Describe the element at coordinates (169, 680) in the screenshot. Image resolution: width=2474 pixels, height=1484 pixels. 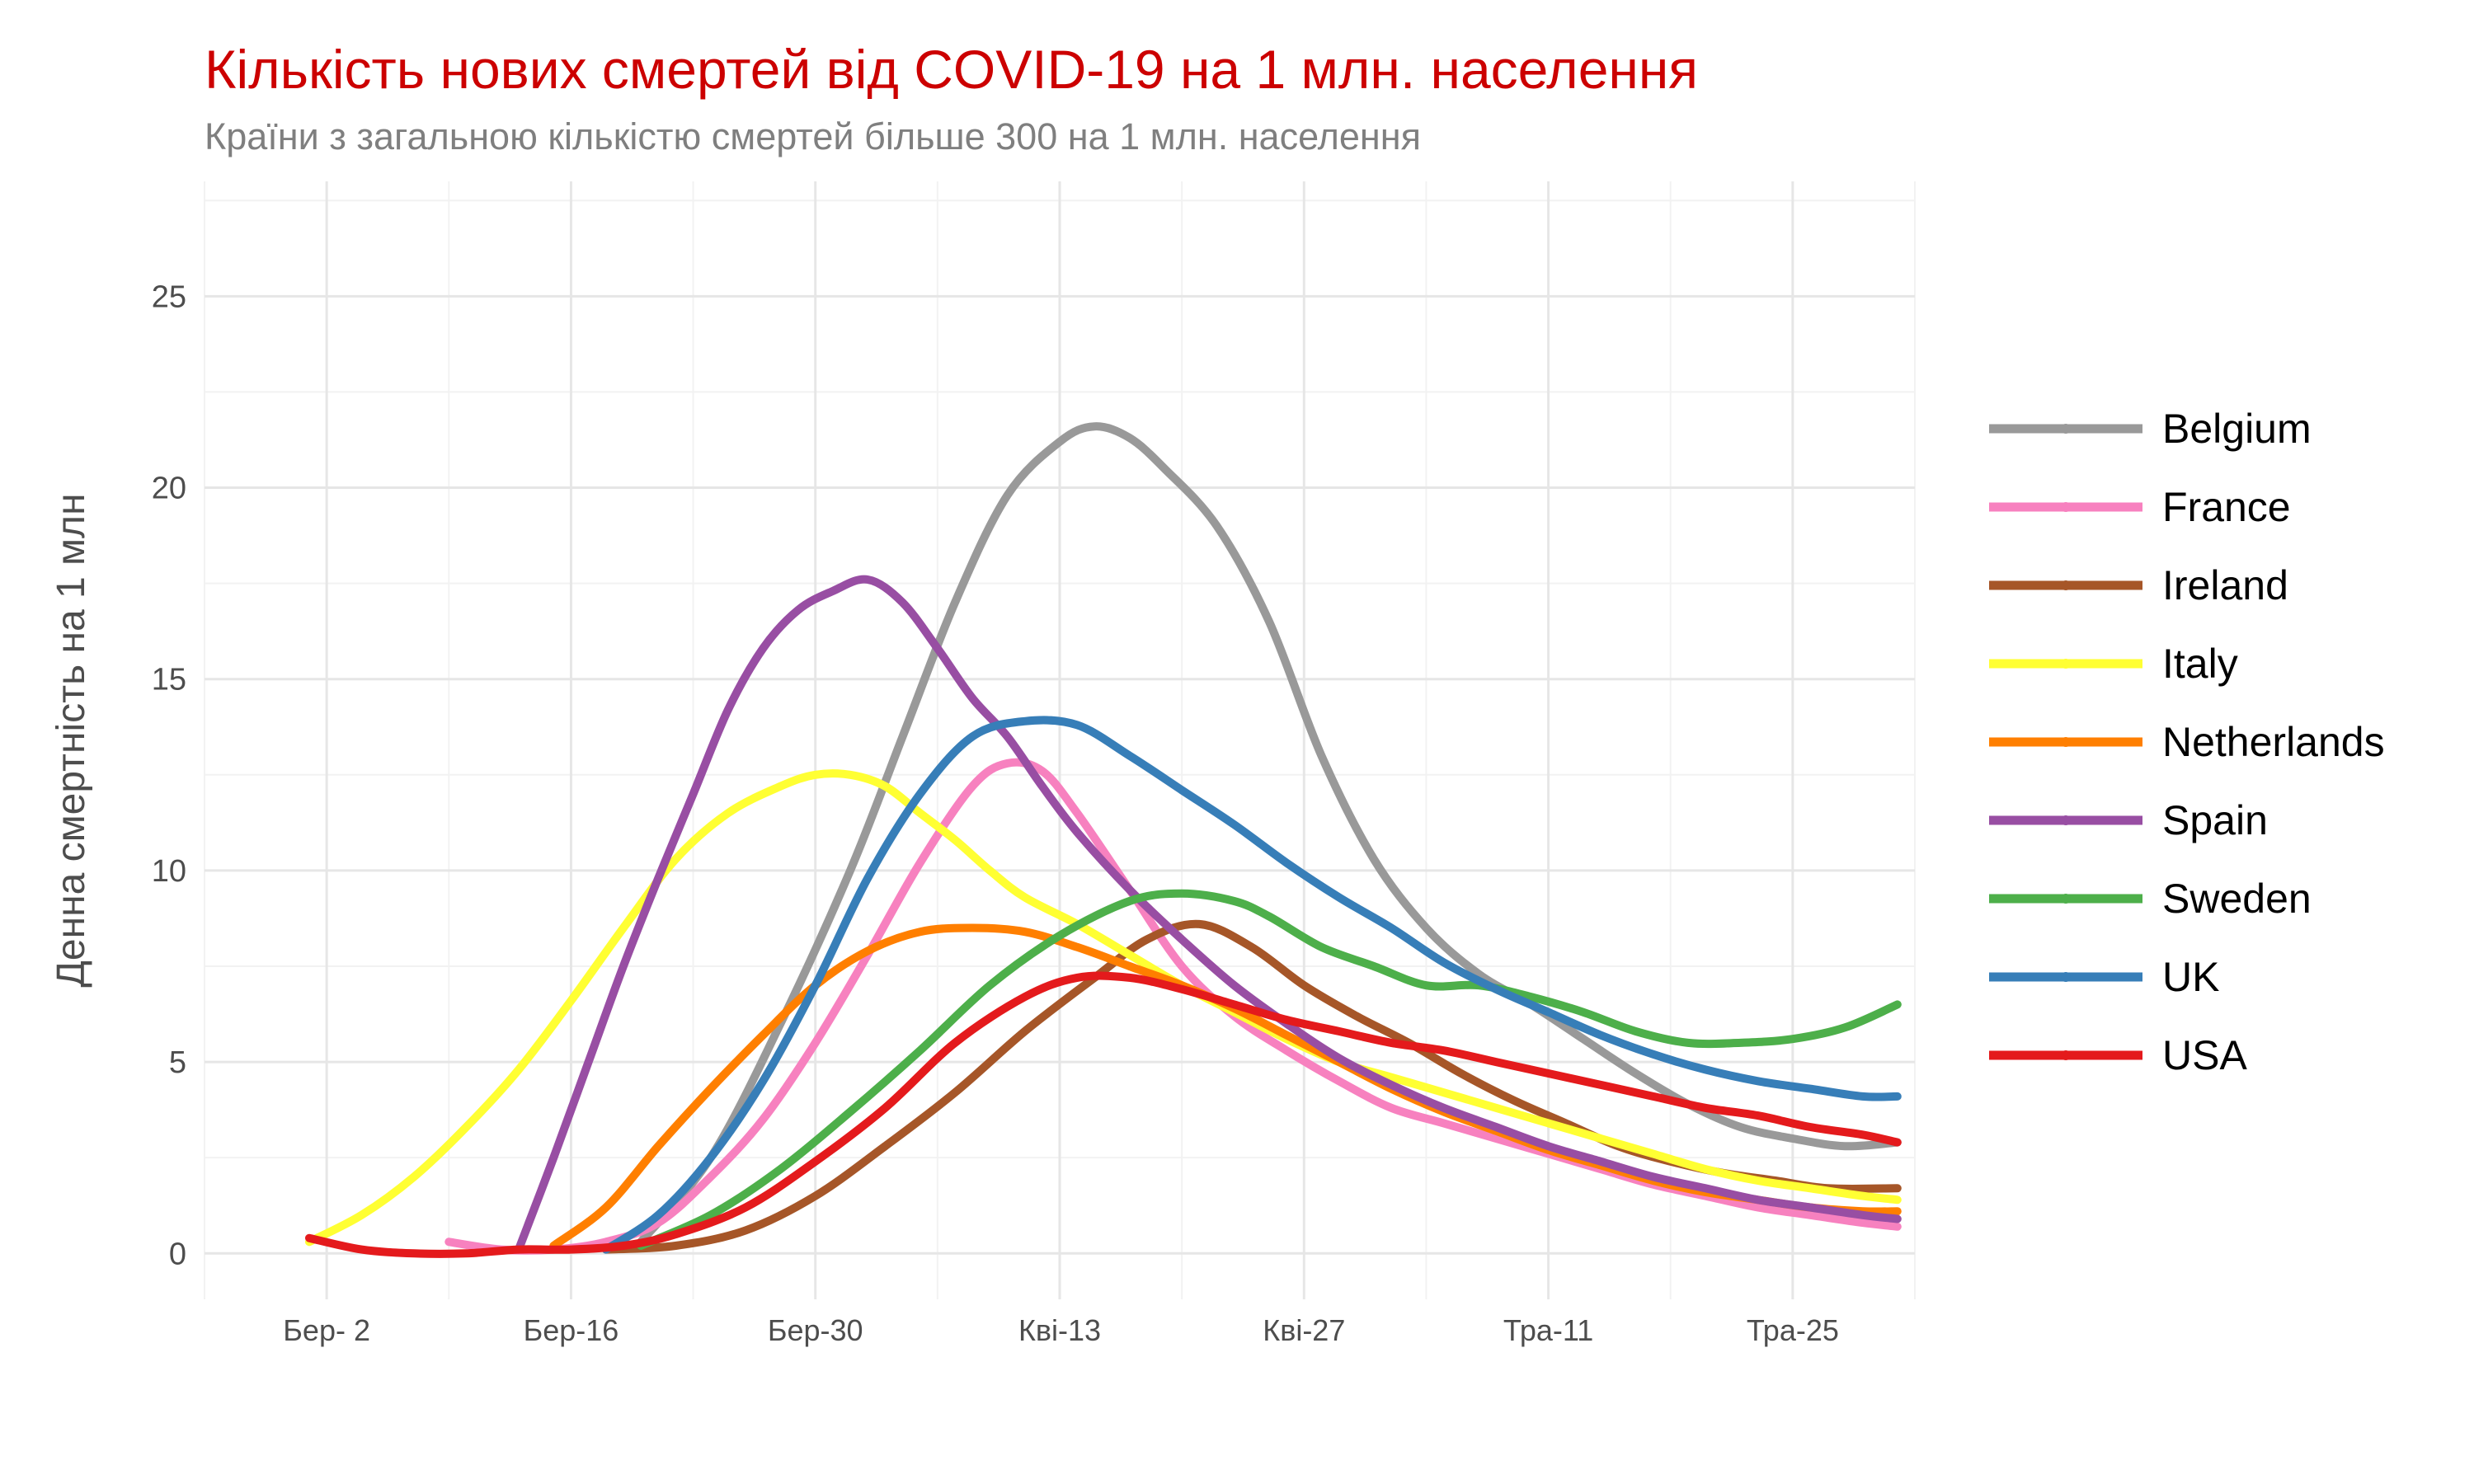
I see `y-tick-label: 15` at that location.